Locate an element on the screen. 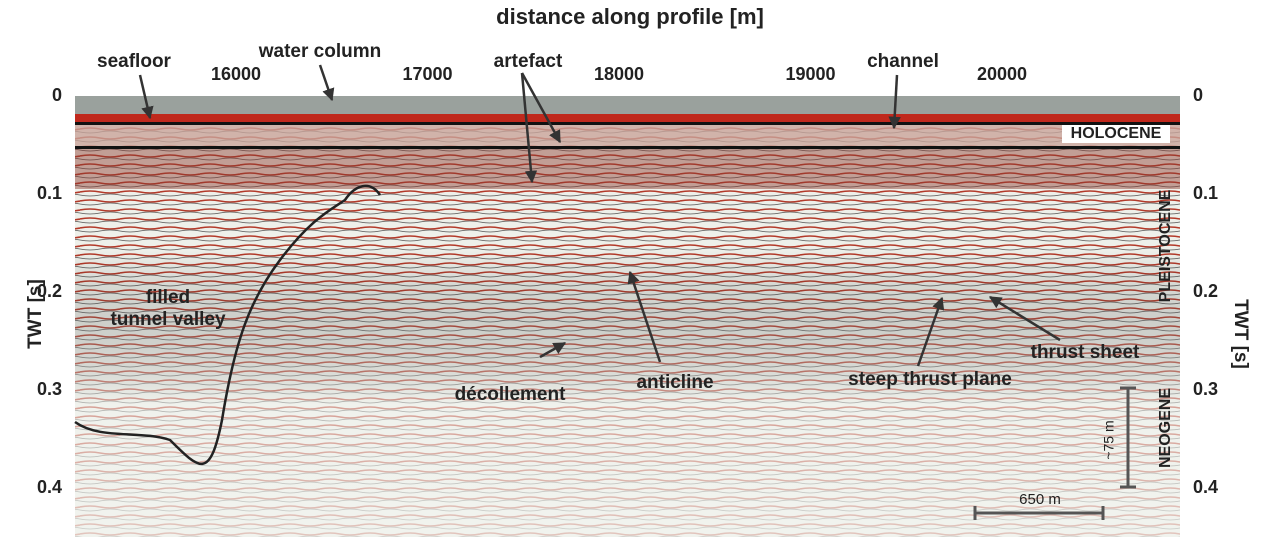 Image resolution: width=1262 pixels, height=542 pixels. annotation: seafloor is located at coordinates (134, 61).